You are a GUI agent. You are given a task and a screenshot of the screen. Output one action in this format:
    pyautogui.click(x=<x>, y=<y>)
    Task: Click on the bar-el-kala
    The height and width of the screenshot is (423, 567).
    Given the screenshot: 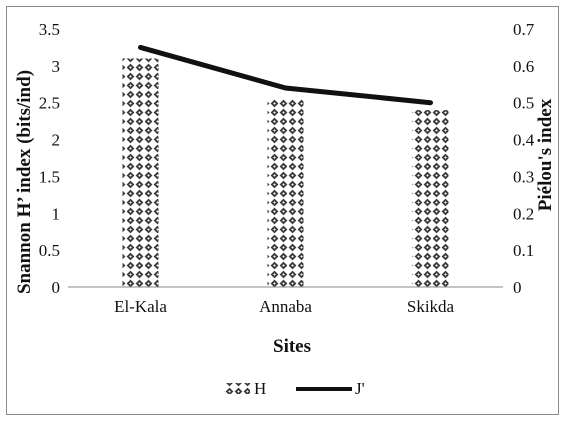 What is the action you would take?
    pyautogui.click(x=140, y=172)
    